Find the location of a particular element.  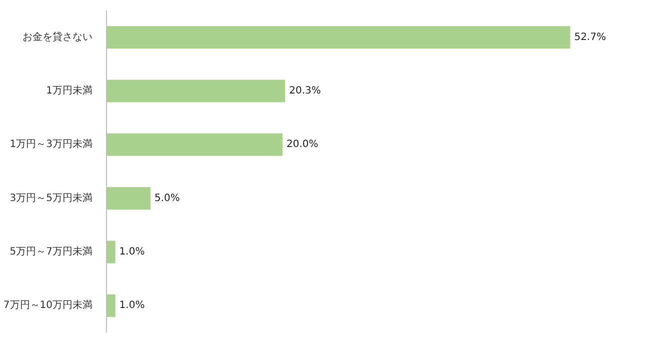

y-tick-label: 3万円～5万円未満 is located at coordinates (51, 198).